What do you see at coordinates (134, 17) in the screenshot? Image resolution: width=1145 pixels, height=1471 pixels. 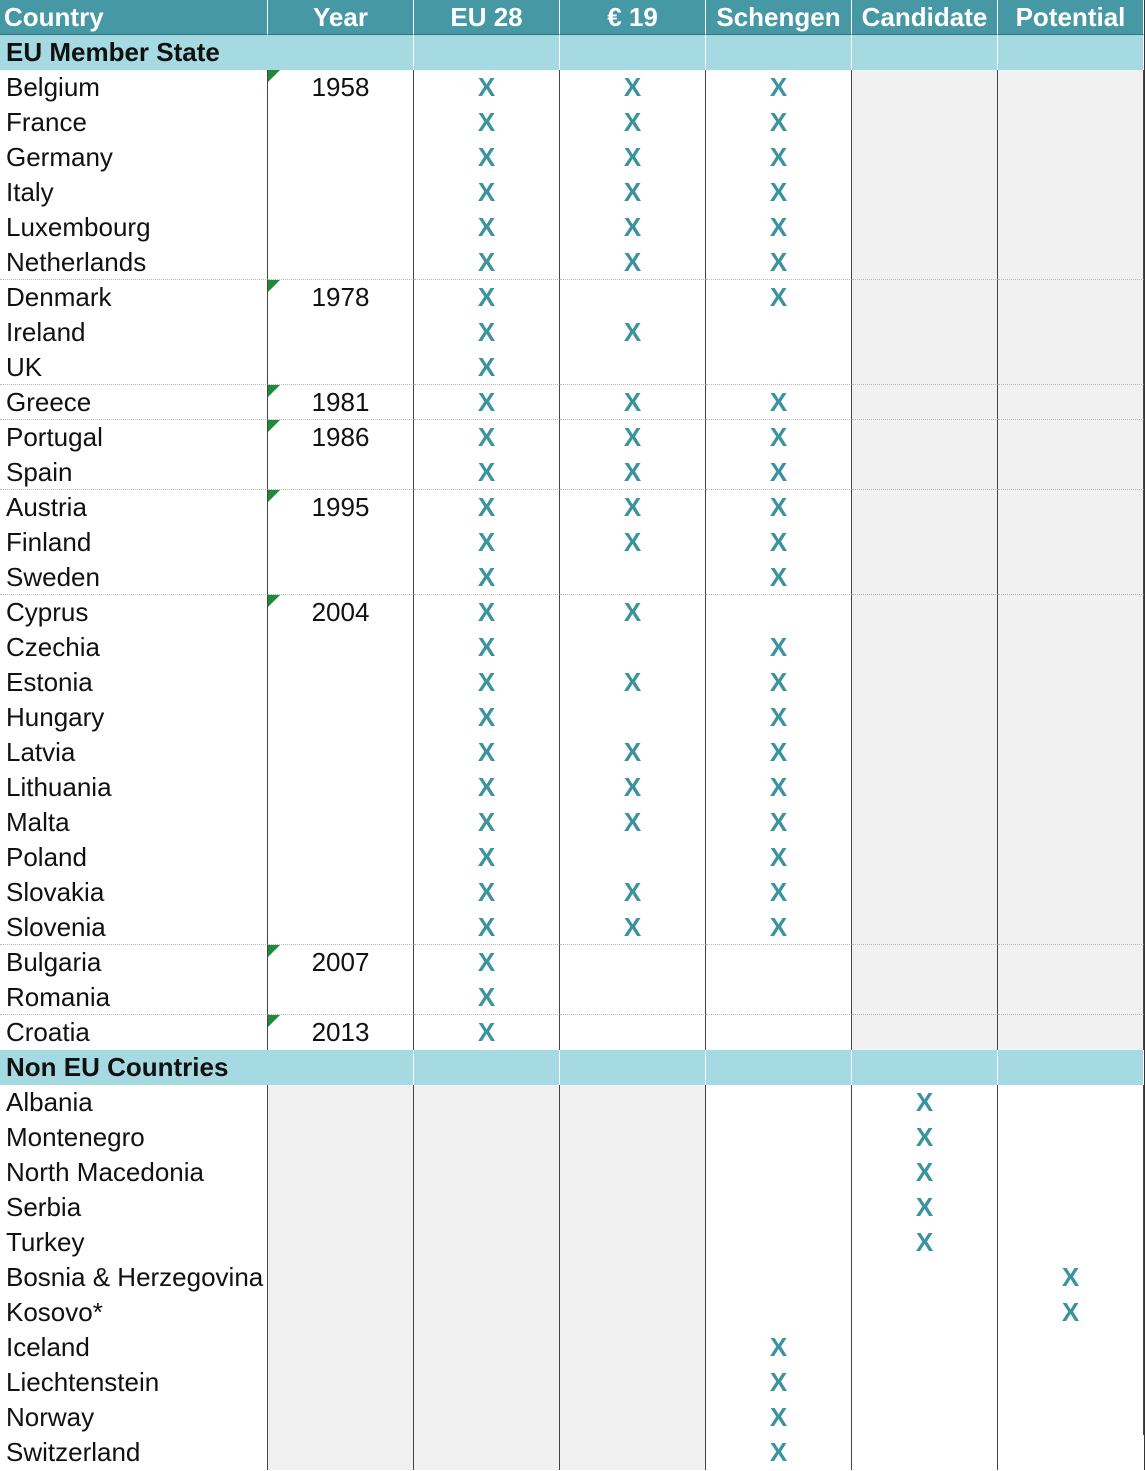 I see `header-country: Country` at bounding box center [134, 17].